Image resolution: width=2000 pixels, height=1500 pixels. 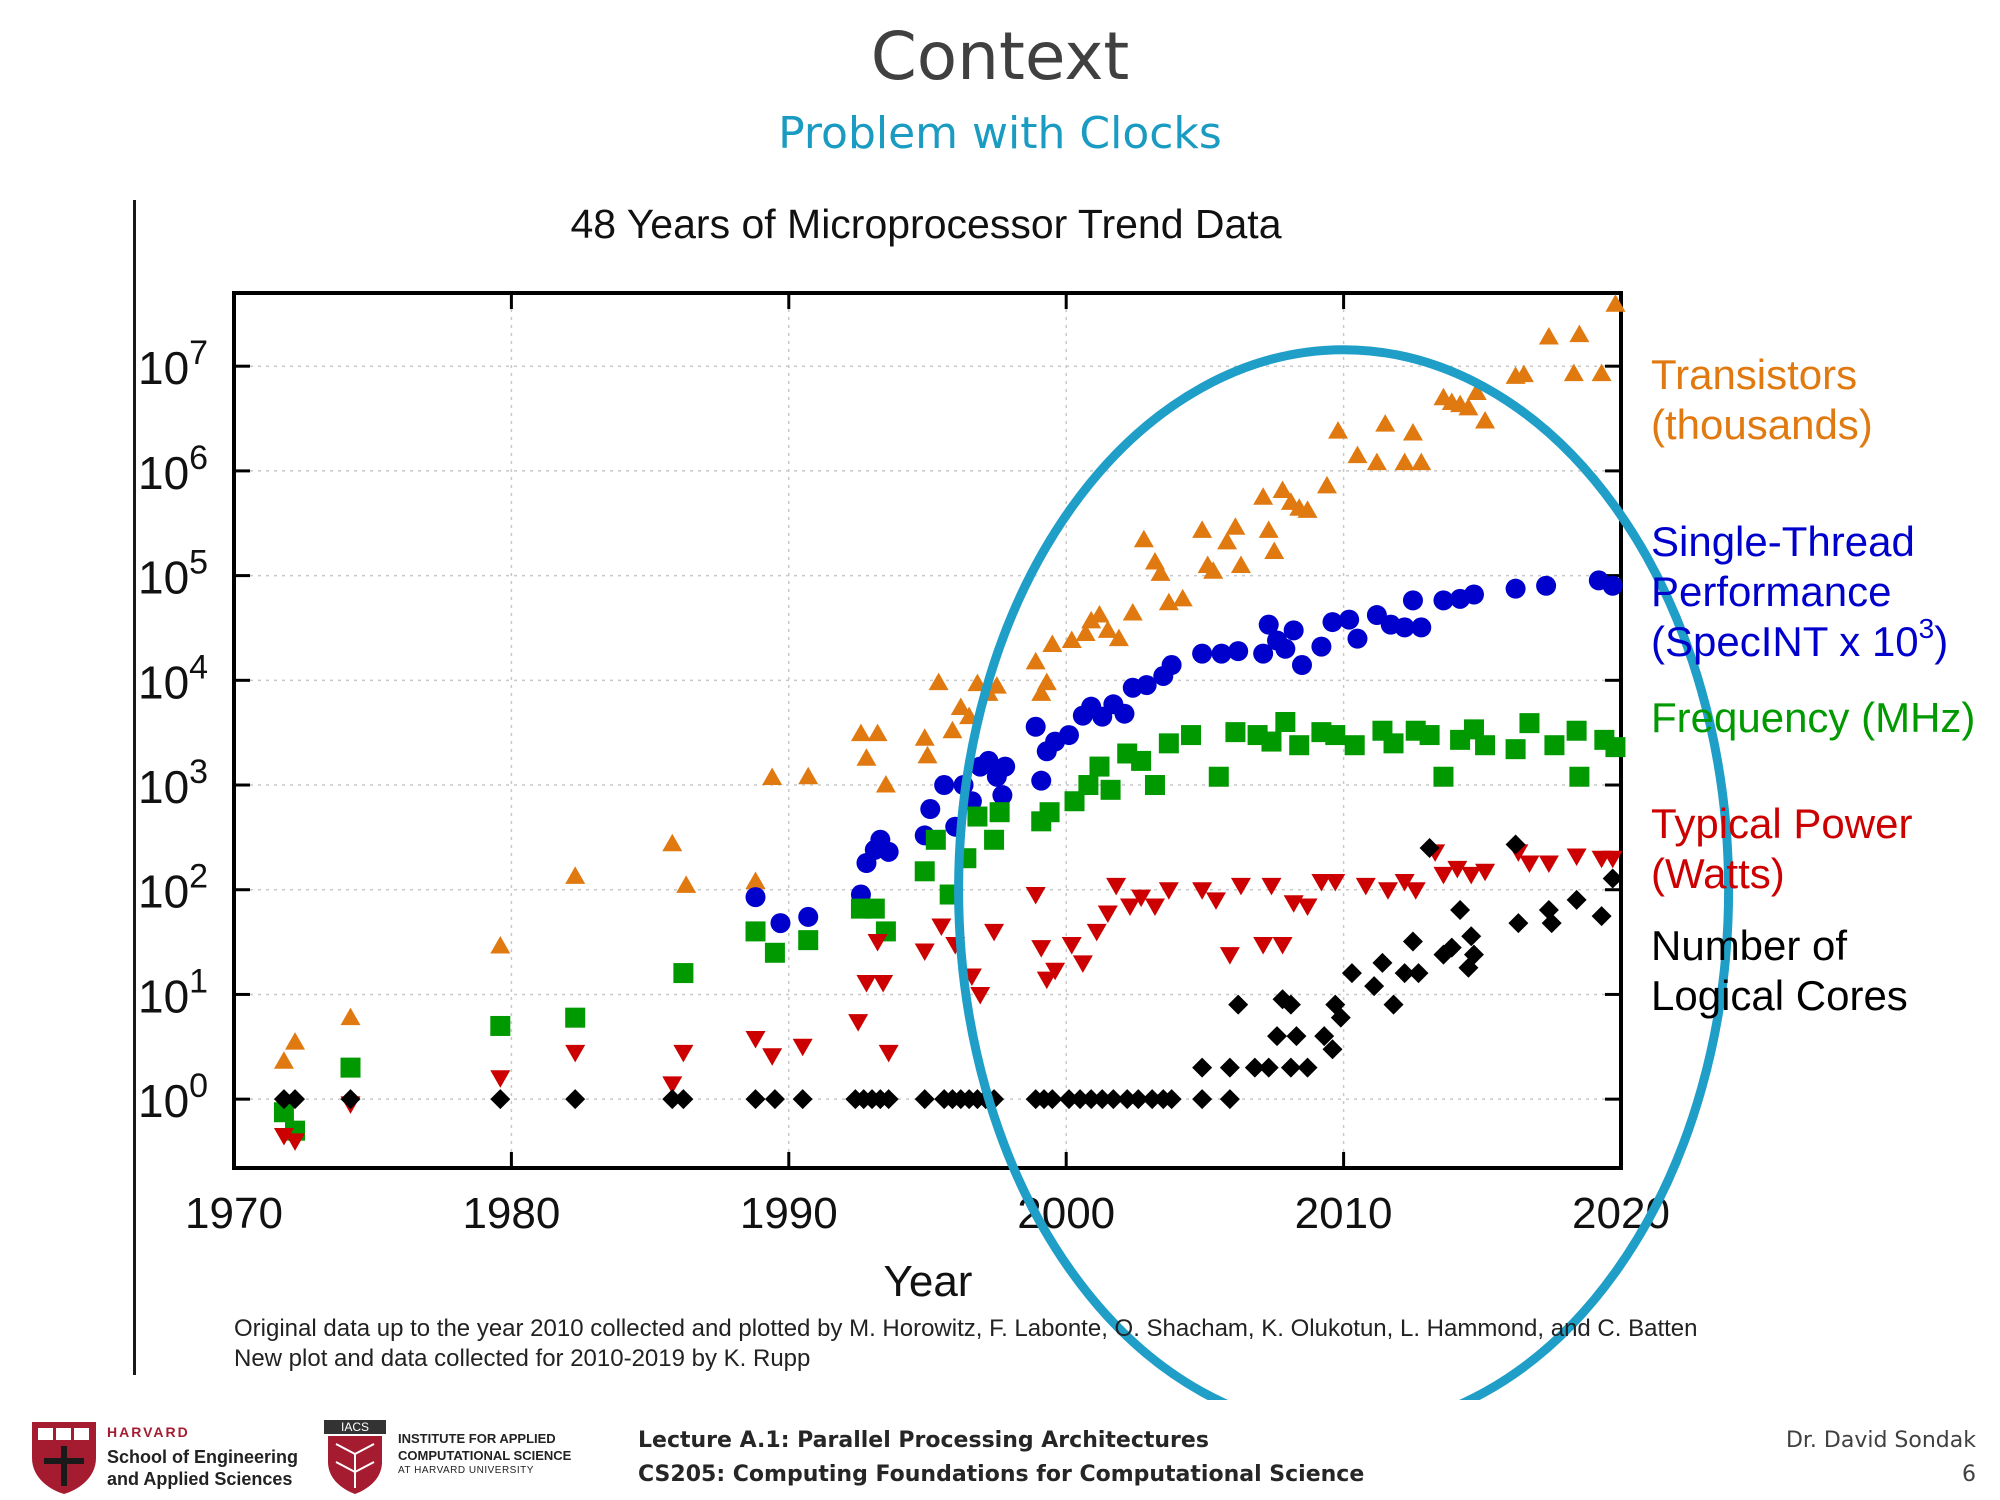 I want to click on left-divider, so click(x=134, y=787).